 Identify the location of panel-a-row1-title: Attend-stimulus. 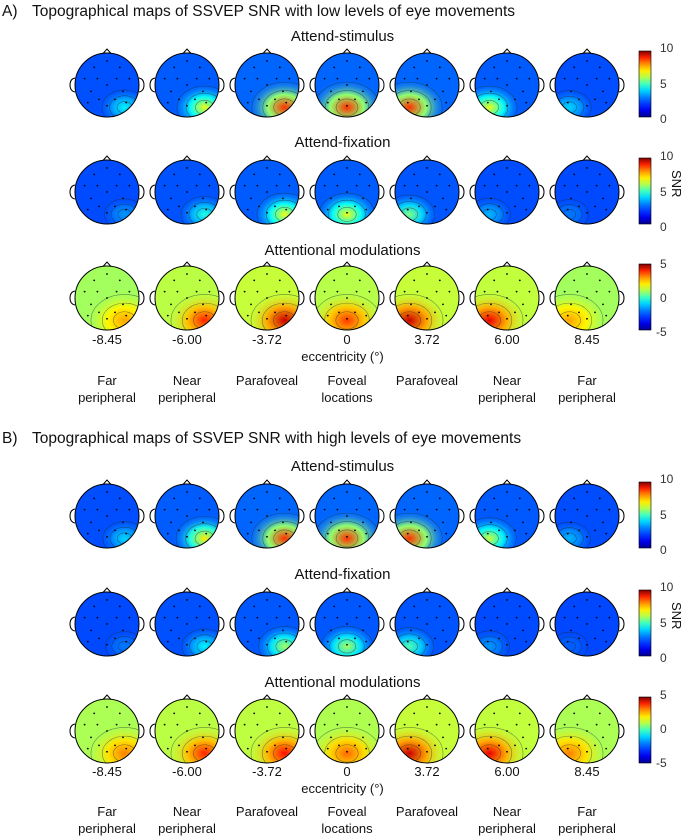
(342, 36).